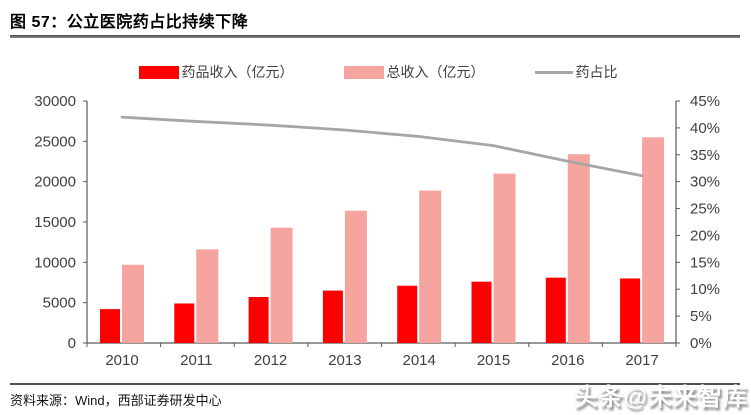 Image resolution: width=751 pixels, height=415 pixels. I want to click on legend-swatch-drug-revenue-icon, so click(158, 72).